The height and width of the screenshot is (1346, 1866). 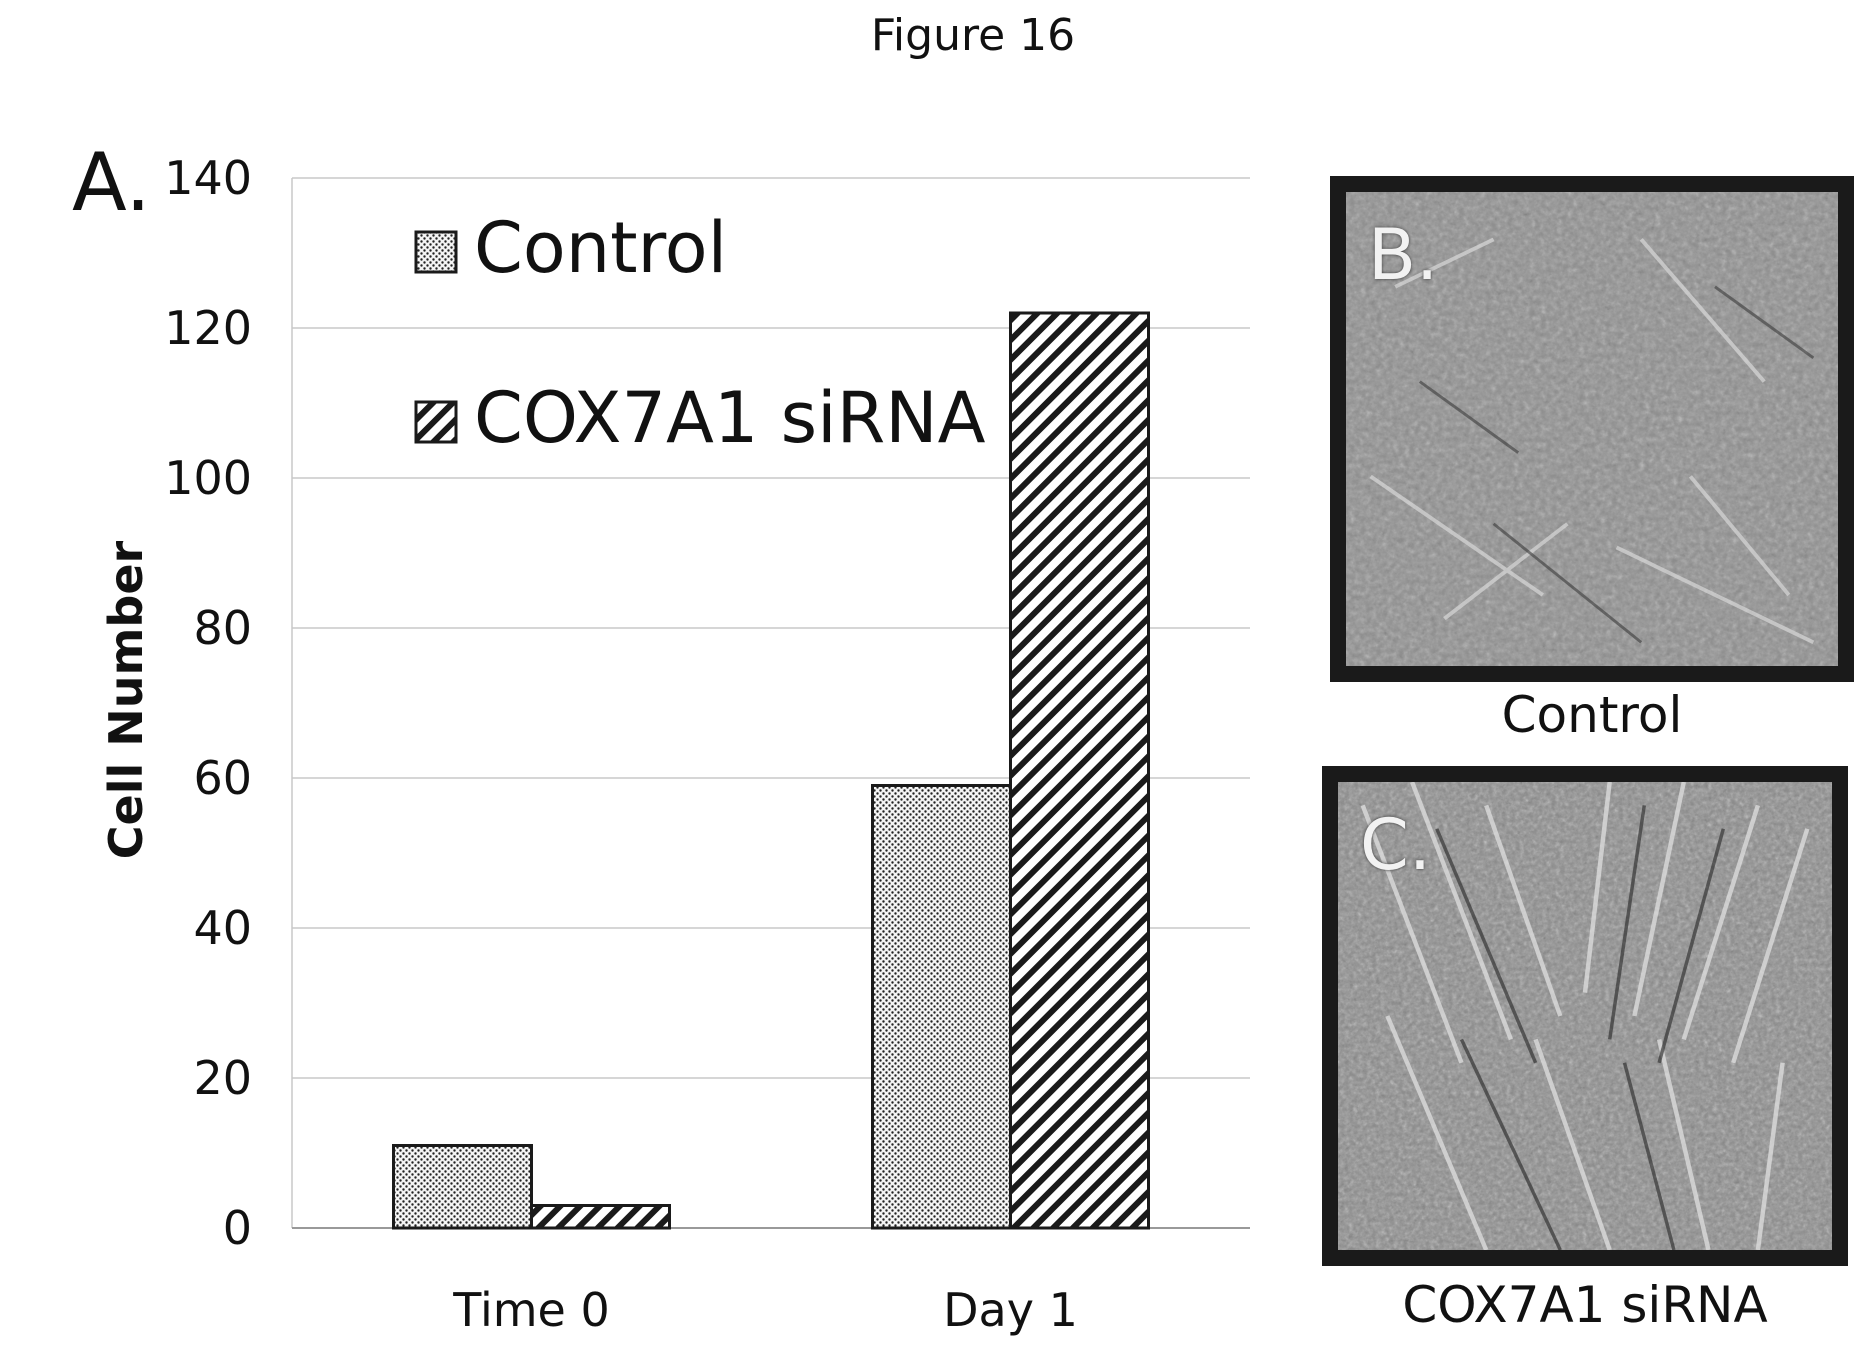 I want to click on legend-label: Control, so click(x=600, y=248).